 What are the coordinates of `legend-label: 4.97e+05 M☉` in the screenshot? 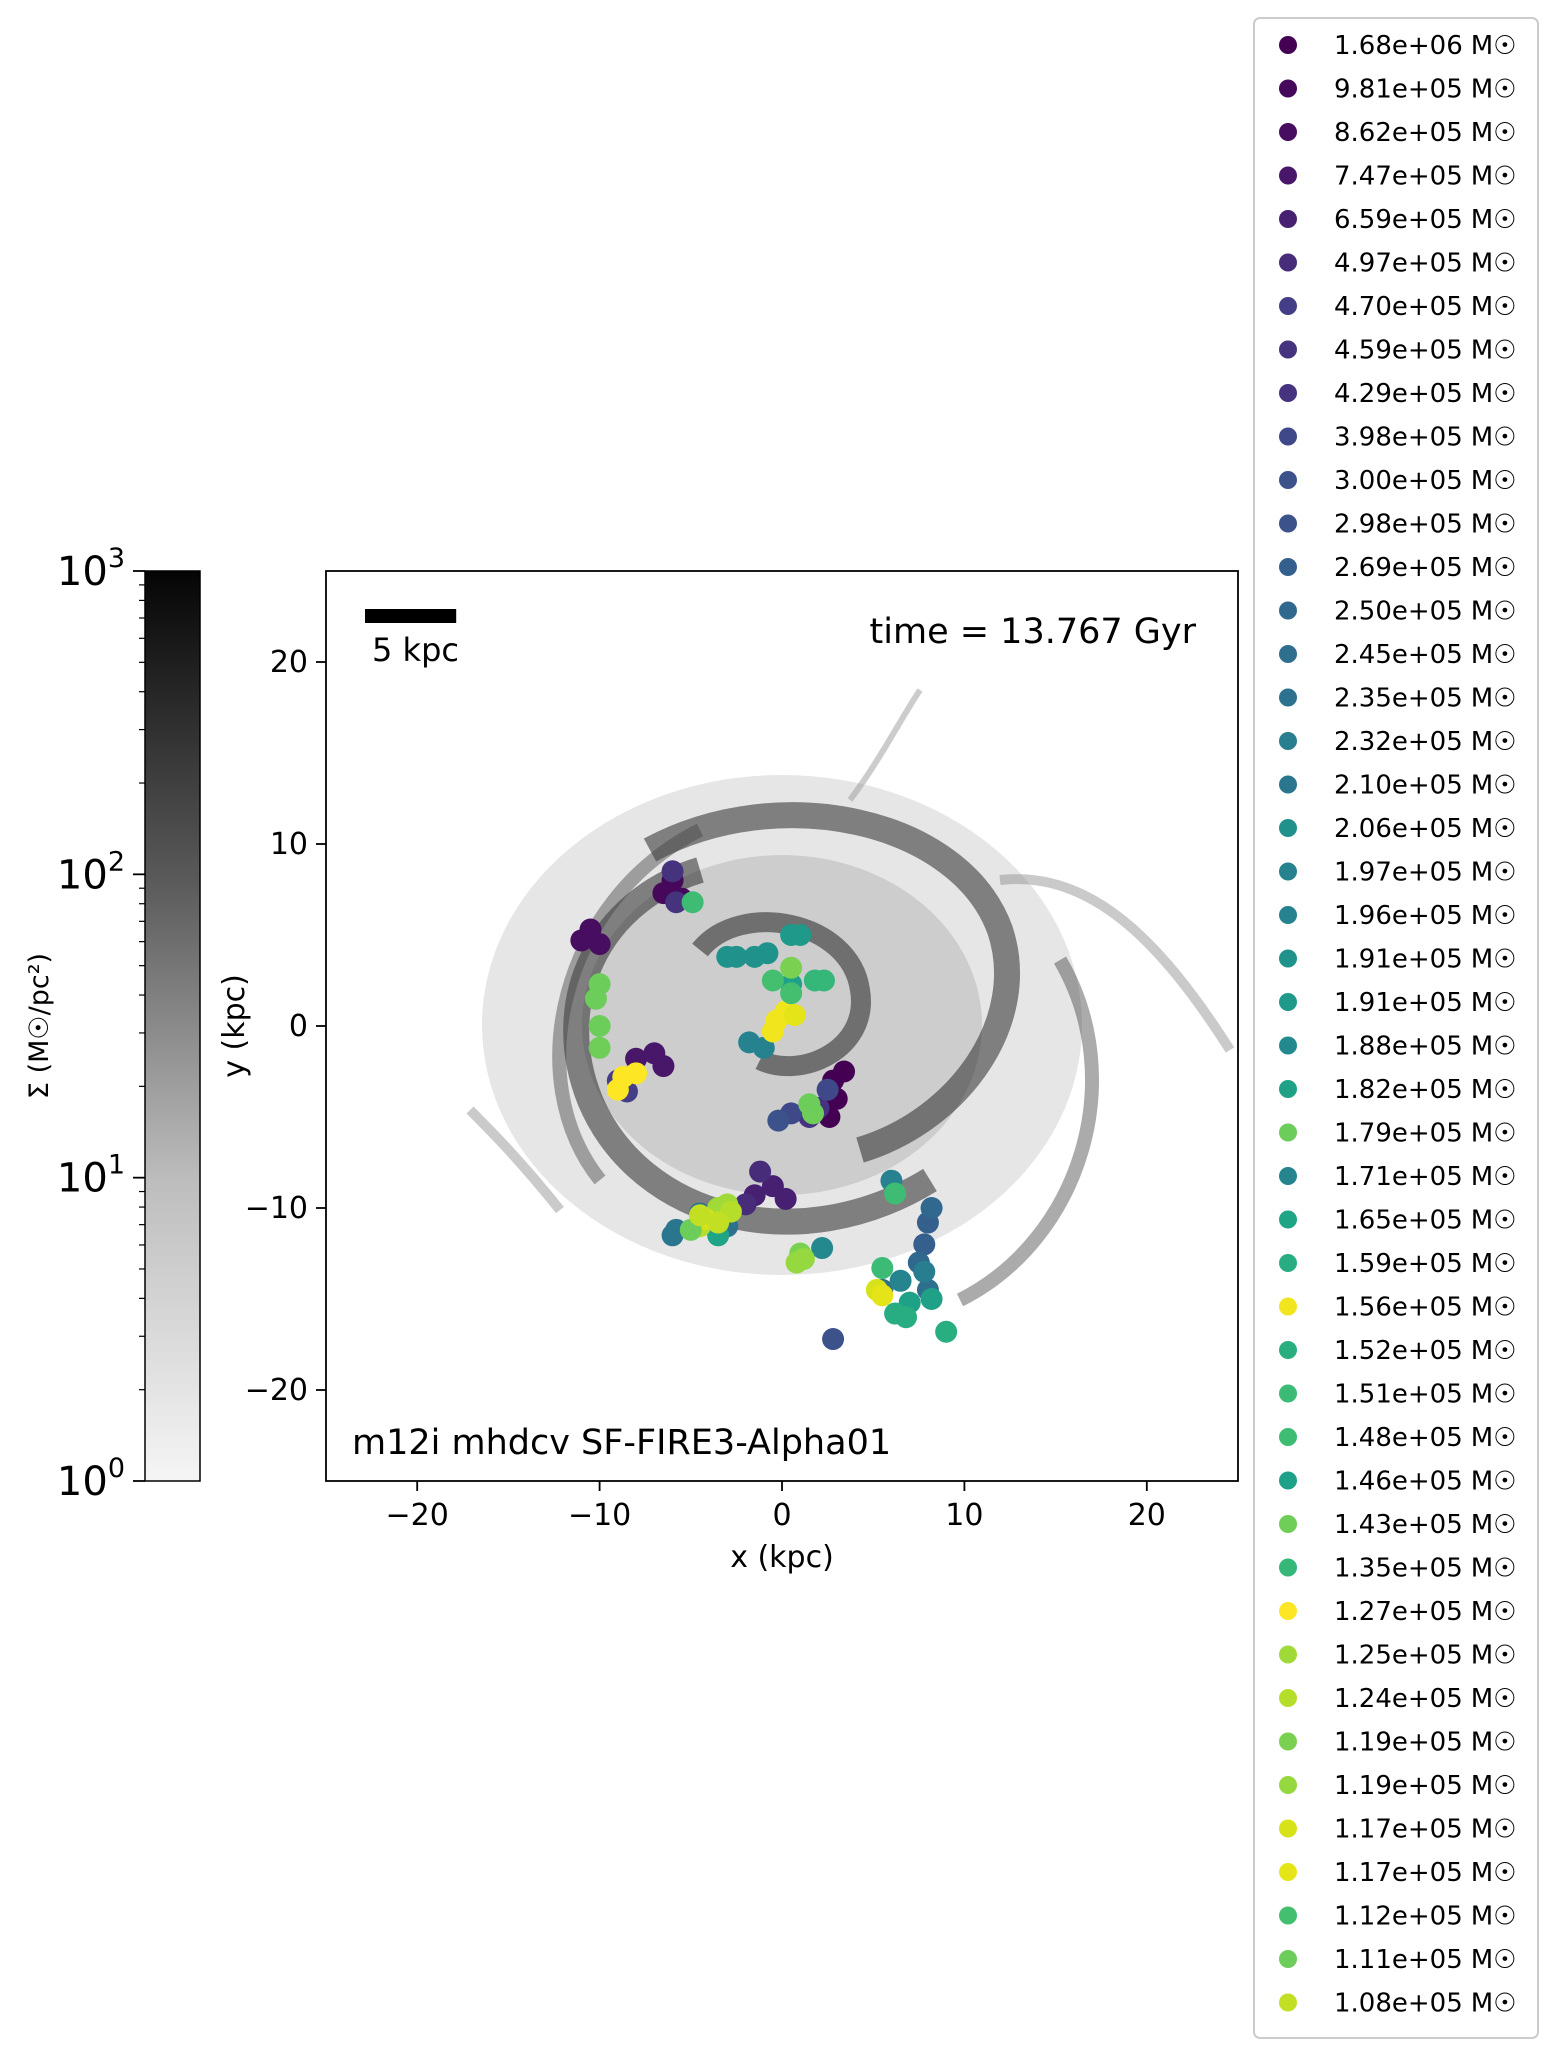 It's located at (1425, 264).